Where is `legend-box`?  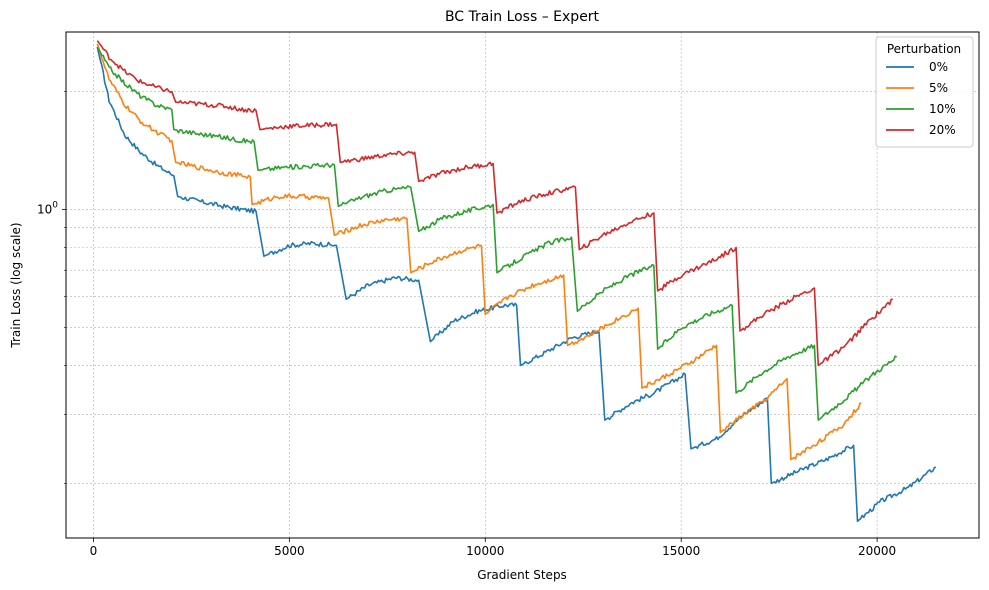 legend-box is located at coordinates (924, 92).